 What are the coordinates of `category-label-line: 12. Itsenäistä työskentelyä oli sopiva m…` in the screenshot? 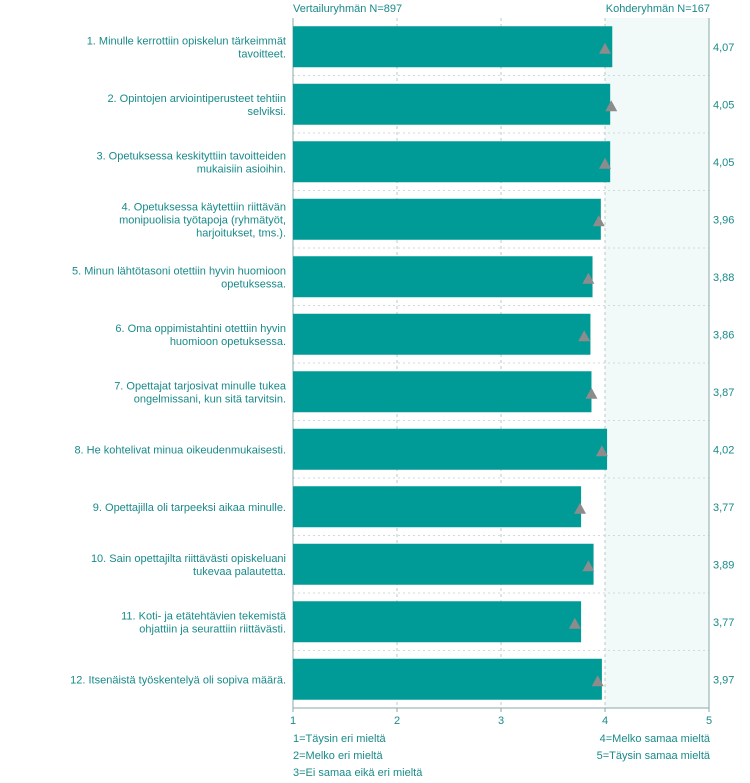 It's located at (178, 680).